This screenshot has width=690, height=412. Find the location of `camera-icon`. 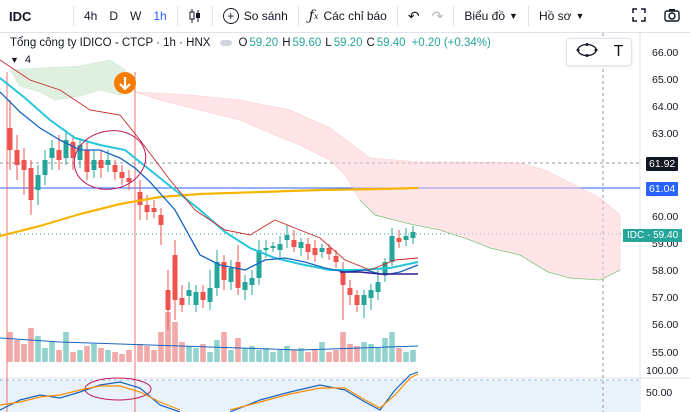

camera-icon is located at coordinates (672, 16).